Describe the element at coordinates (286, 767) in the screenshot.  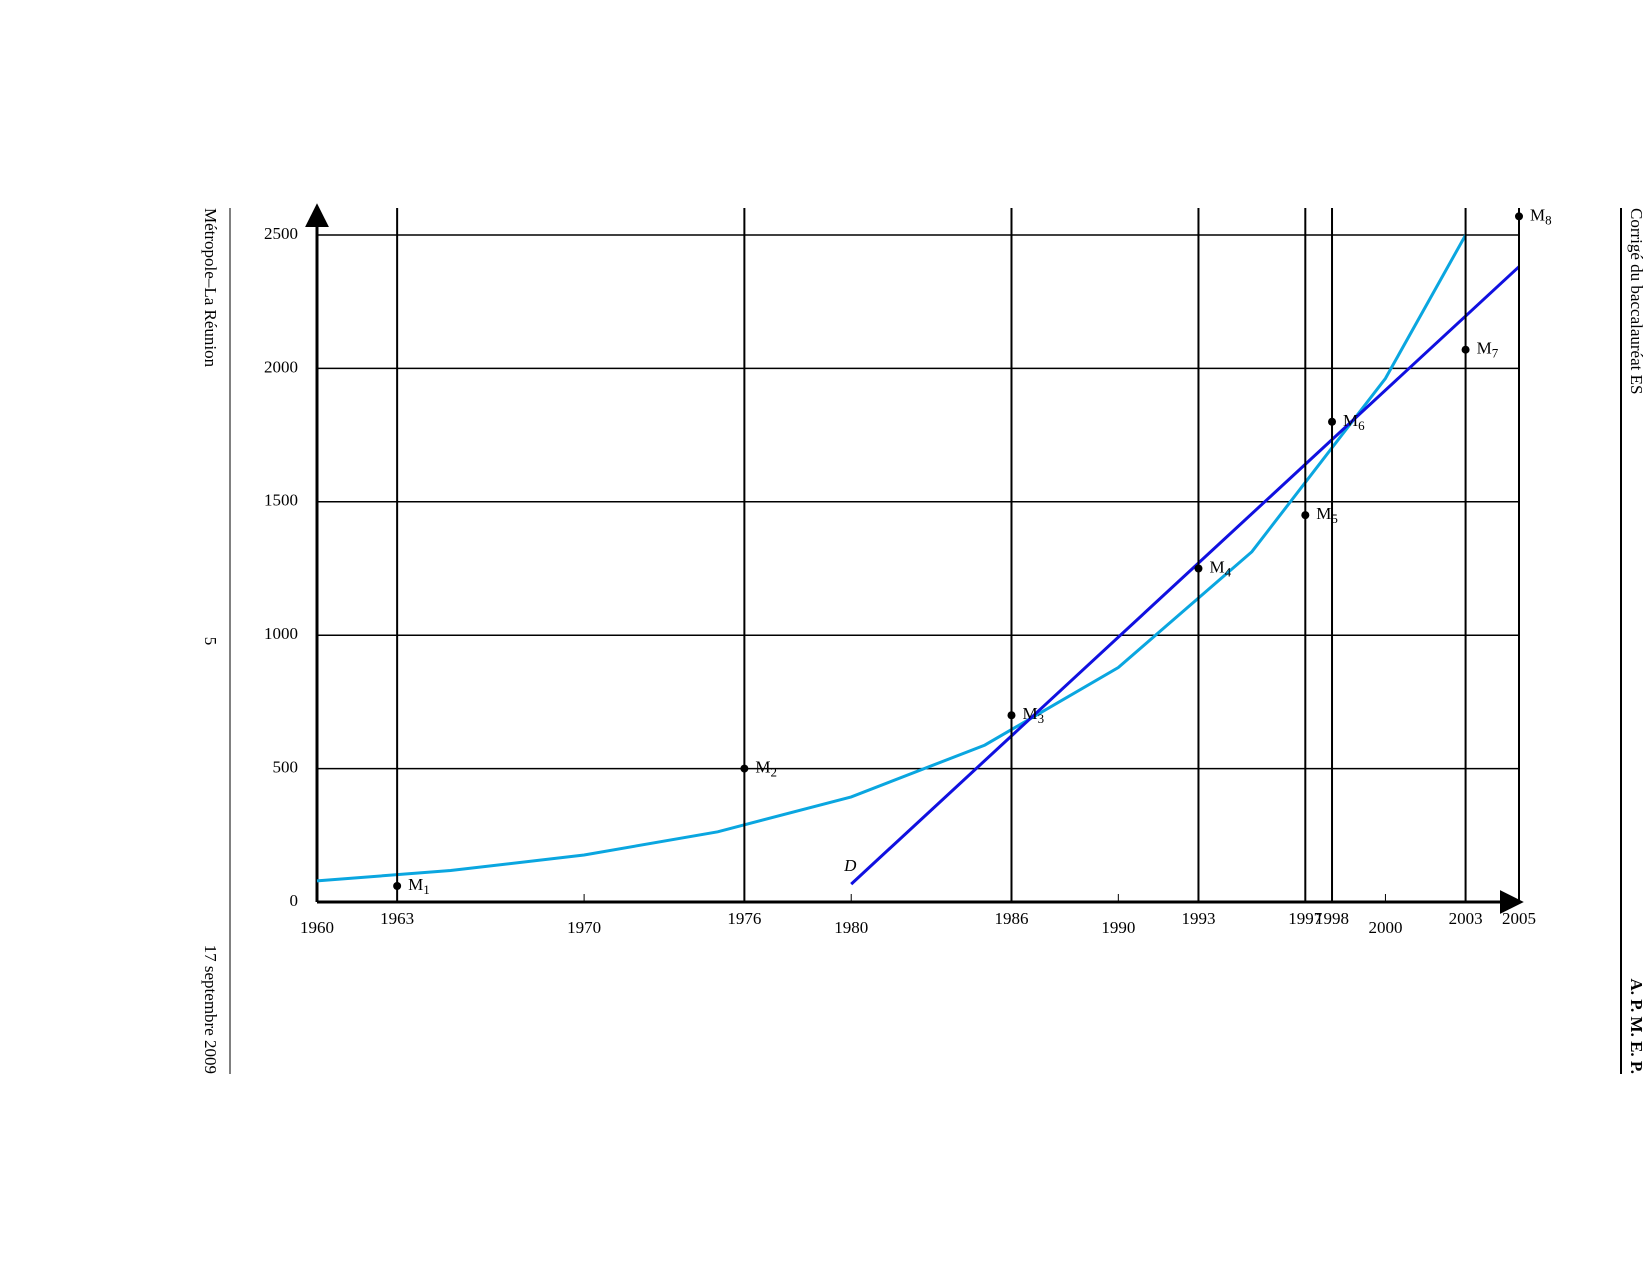
I see `y-tick-label: 500` at that location.